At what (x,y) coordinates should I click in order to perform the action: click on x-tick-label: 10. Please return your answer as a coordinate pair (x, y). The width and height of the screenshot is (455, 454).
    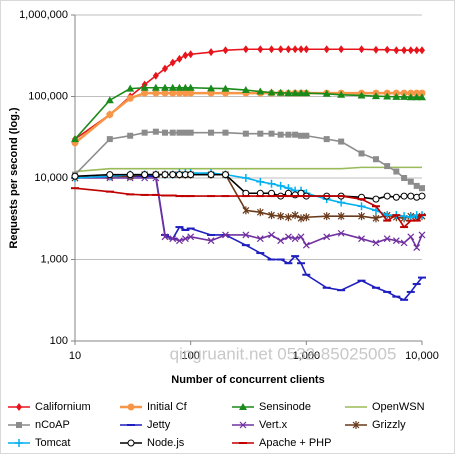
    Looking at the image, I should click on (75, 356).